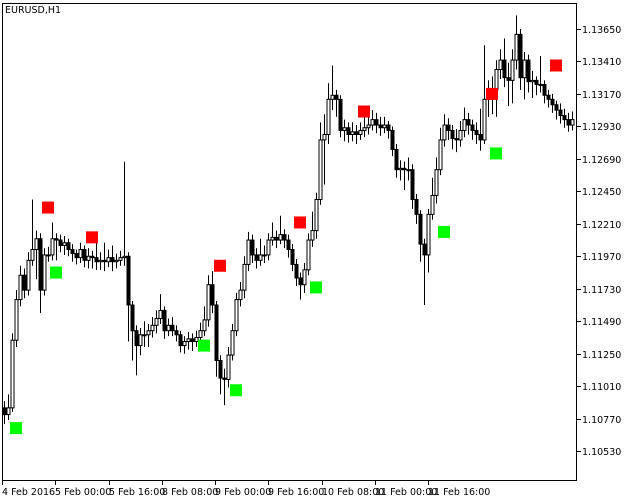  Describe the element at coordinates (601, 355) in the screenshot. I see `price-label: 1.11250` at that location.